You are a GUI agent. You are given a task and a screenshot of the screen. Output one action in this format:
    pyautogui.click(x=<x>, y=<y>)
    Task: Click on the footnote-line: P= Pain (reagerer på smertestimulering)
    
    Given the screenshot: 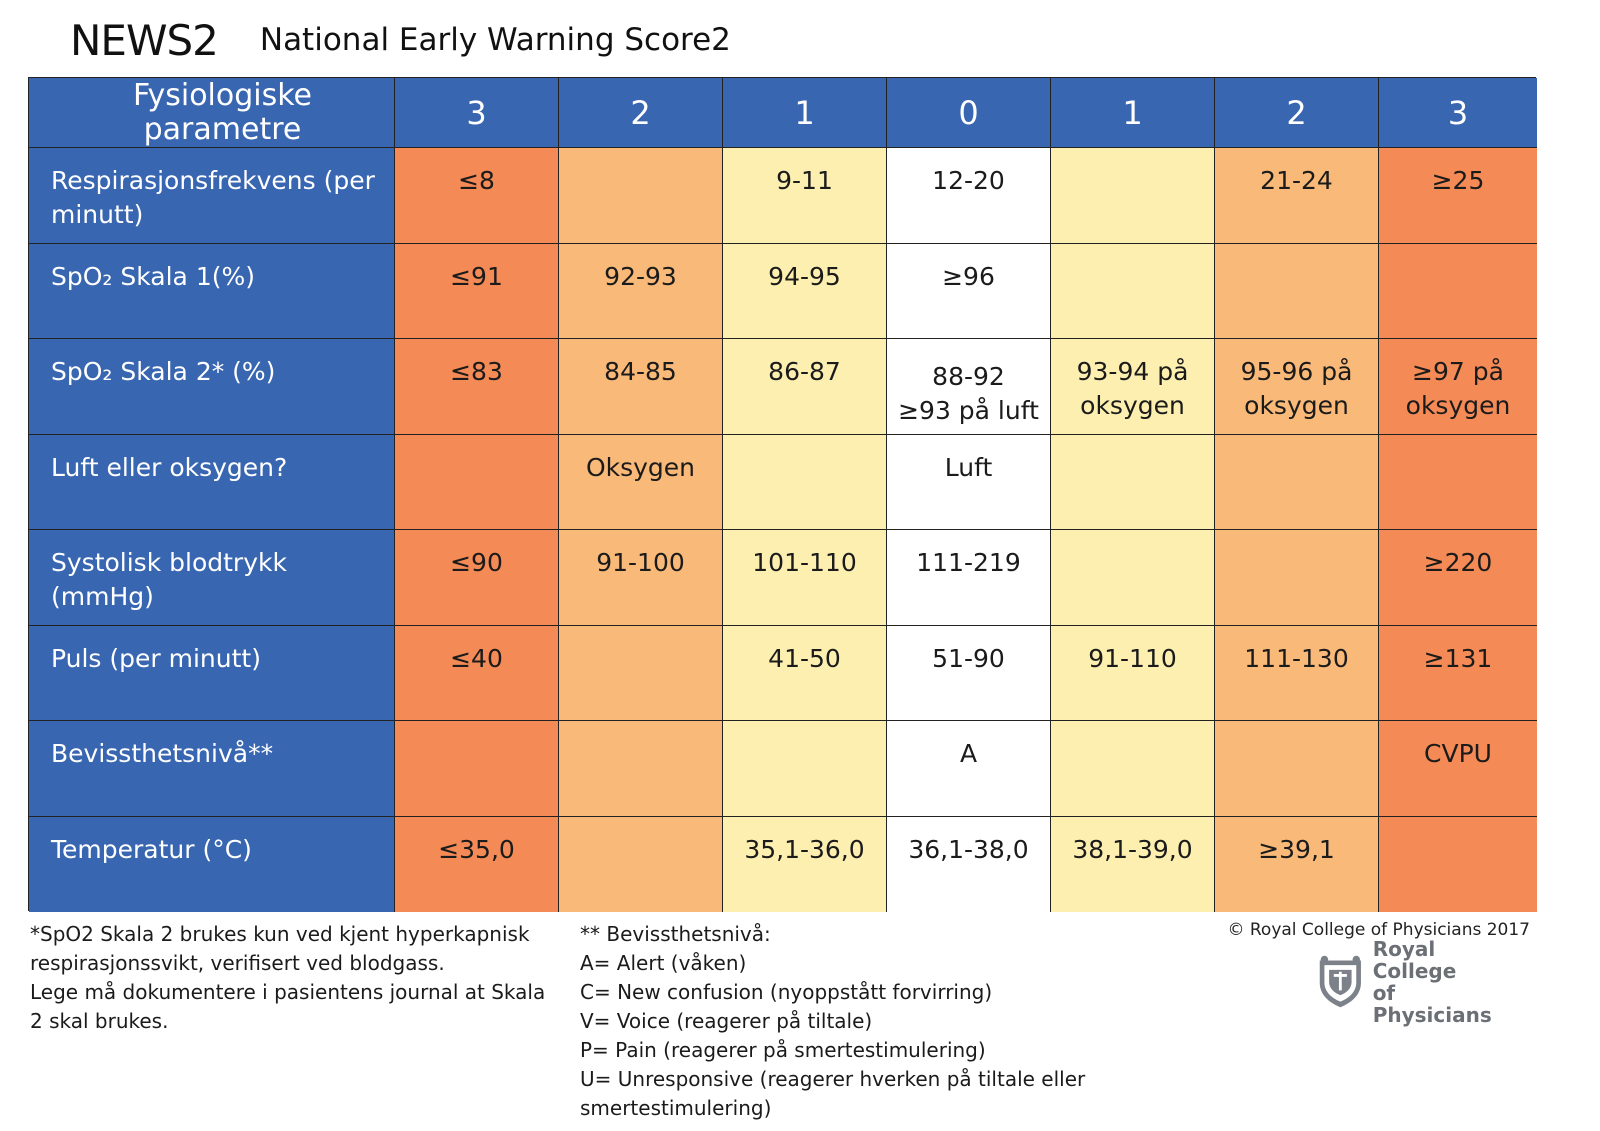 What is the action you would take?
    pyautogui.click(x=783, y=1050)
    